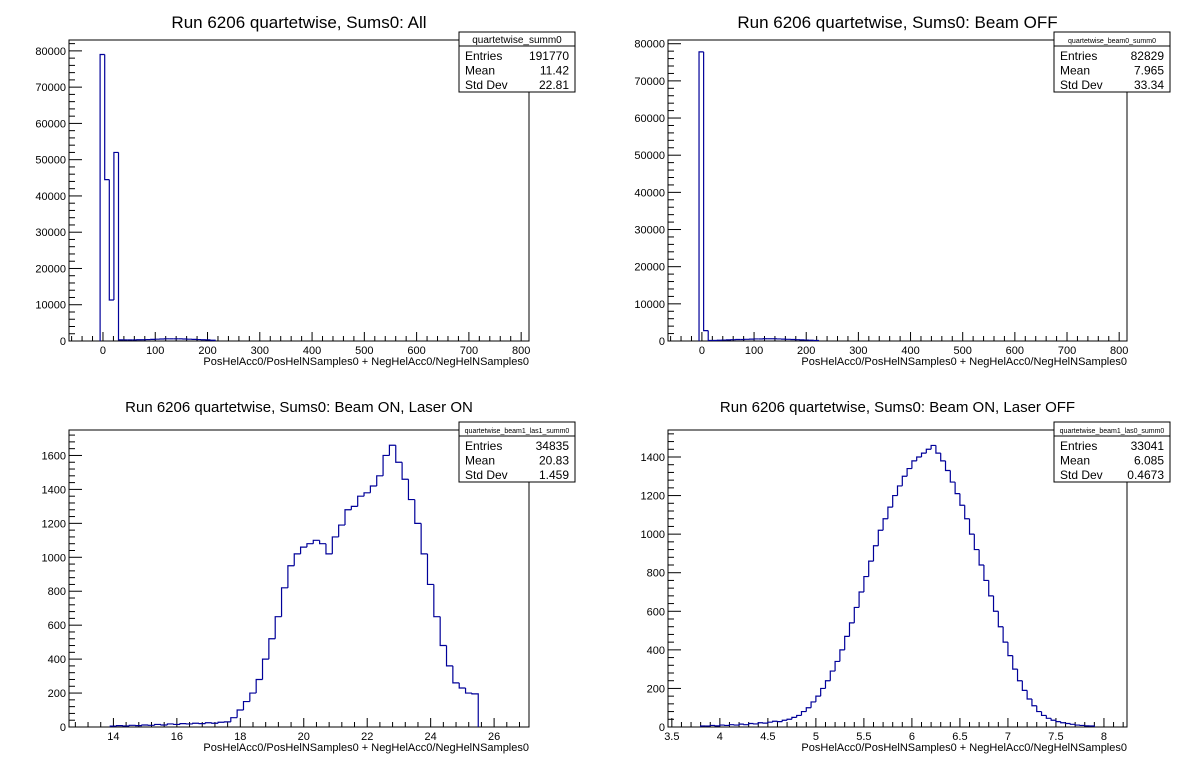  What do you see at coordinates (754, 351) in the screenshot?
I see `x-tick-label: 100` at bounding box center [754, 351].